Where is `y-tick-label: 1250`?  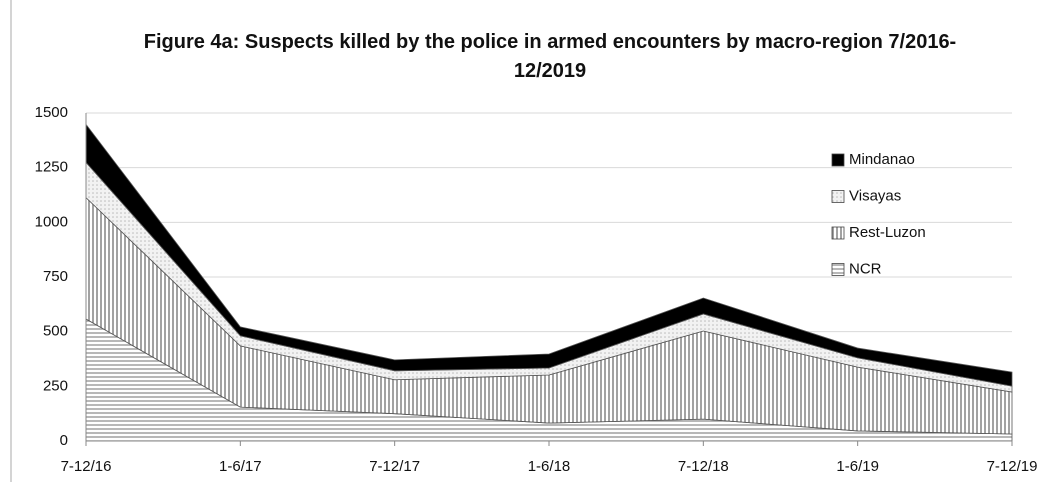
y-tick-label: 1250 is located at coordinates (51, 167).